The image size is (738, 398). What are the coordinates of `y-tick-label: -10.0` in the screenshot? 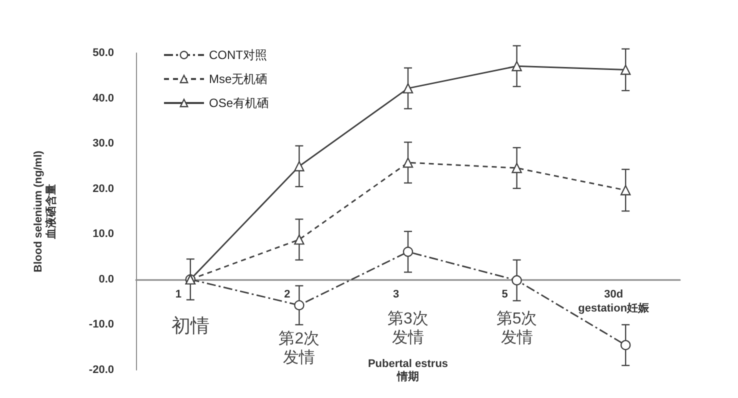 It's located at (101, 324).